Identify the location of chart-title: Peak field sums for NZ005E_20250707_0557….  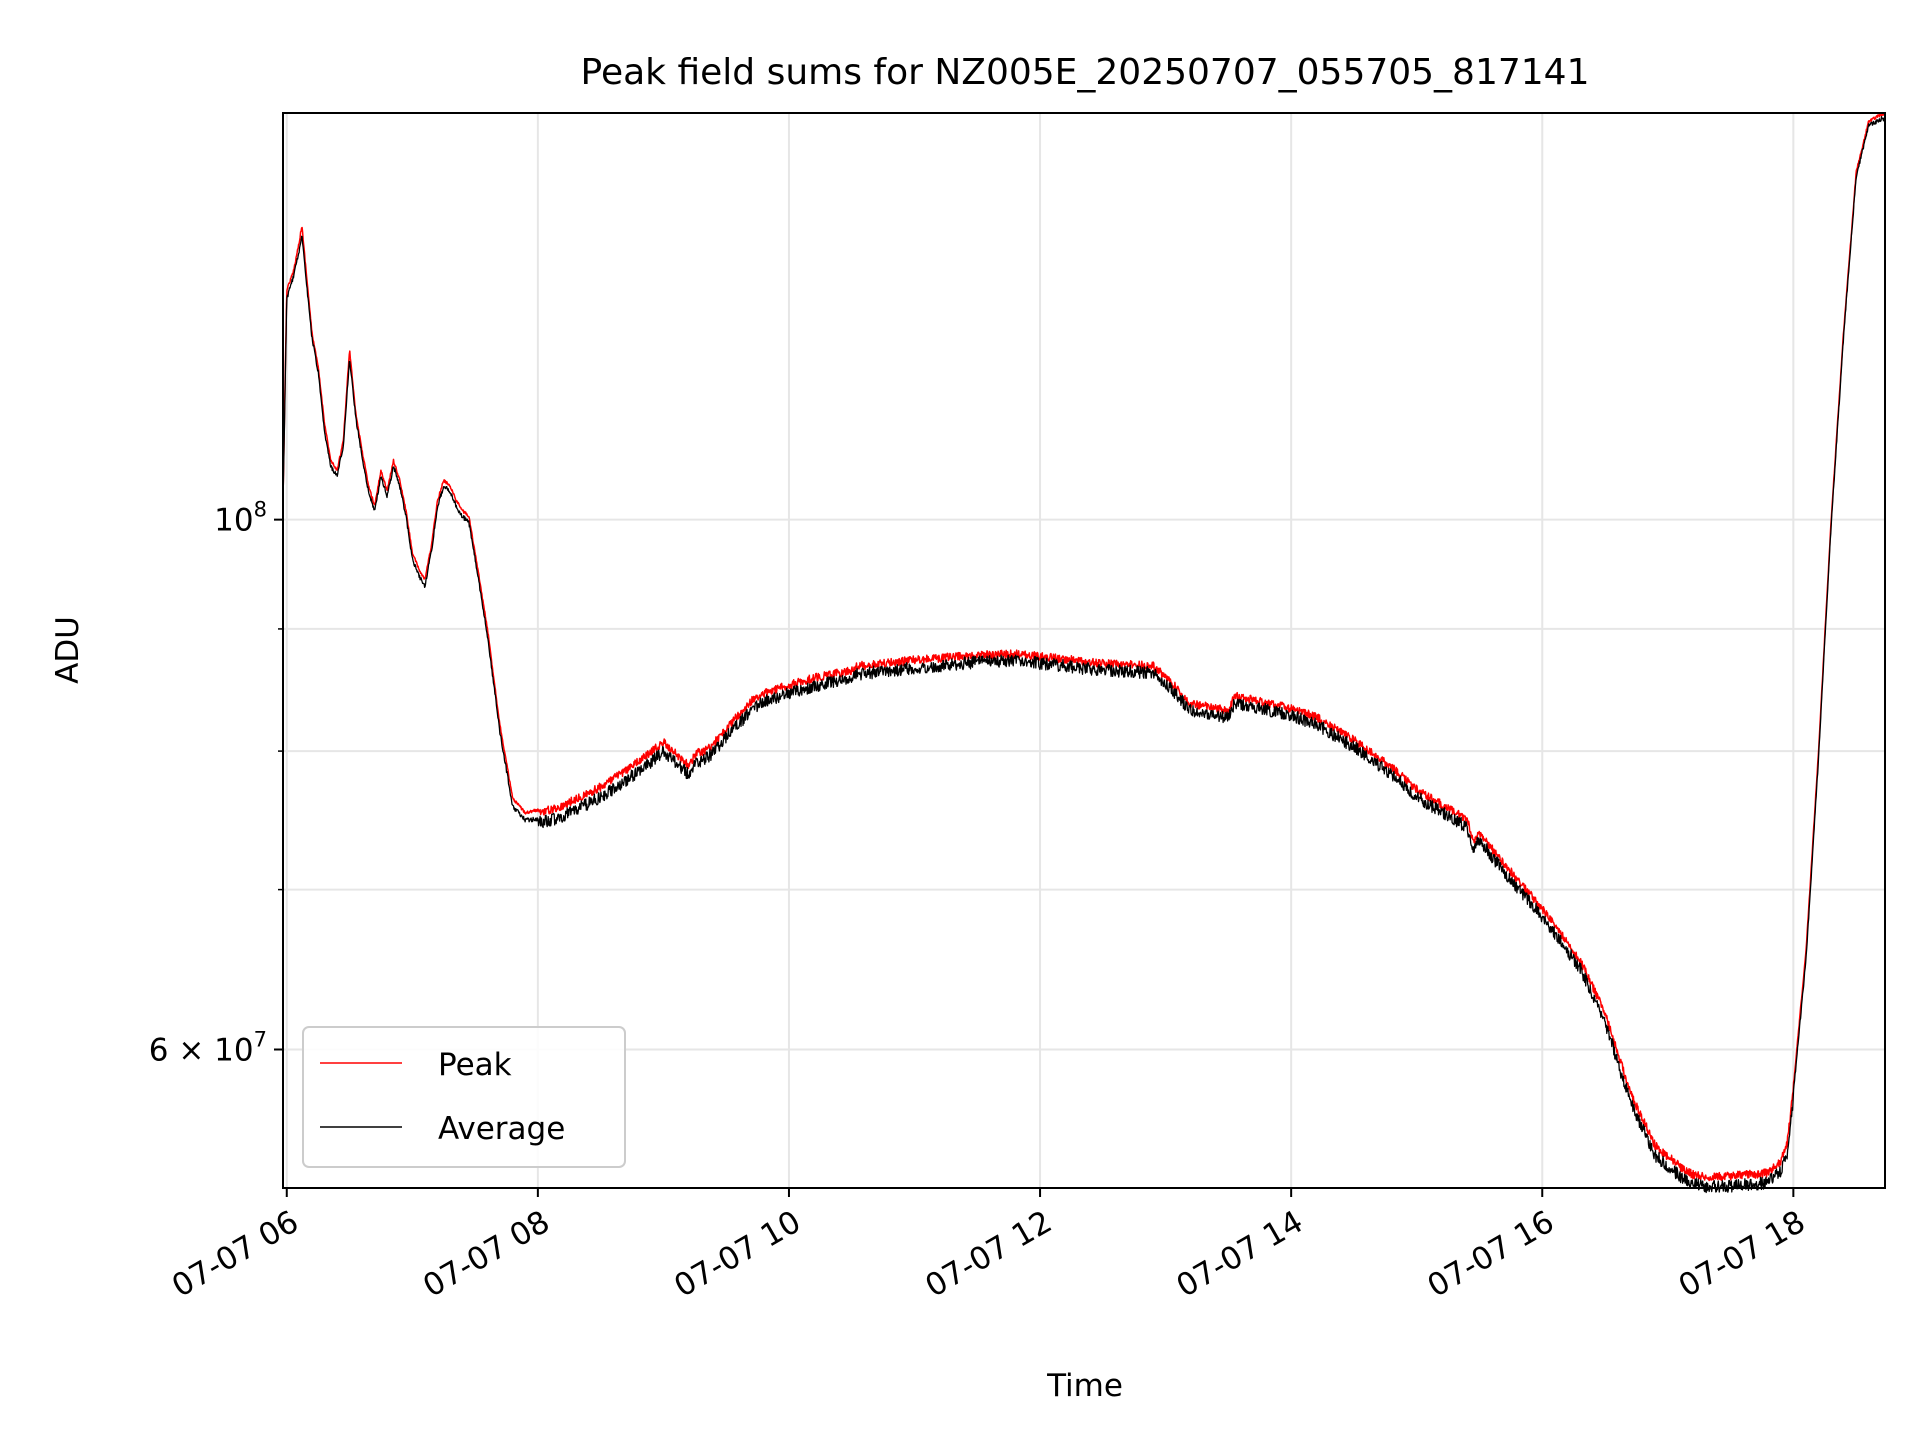
(1085, 72).